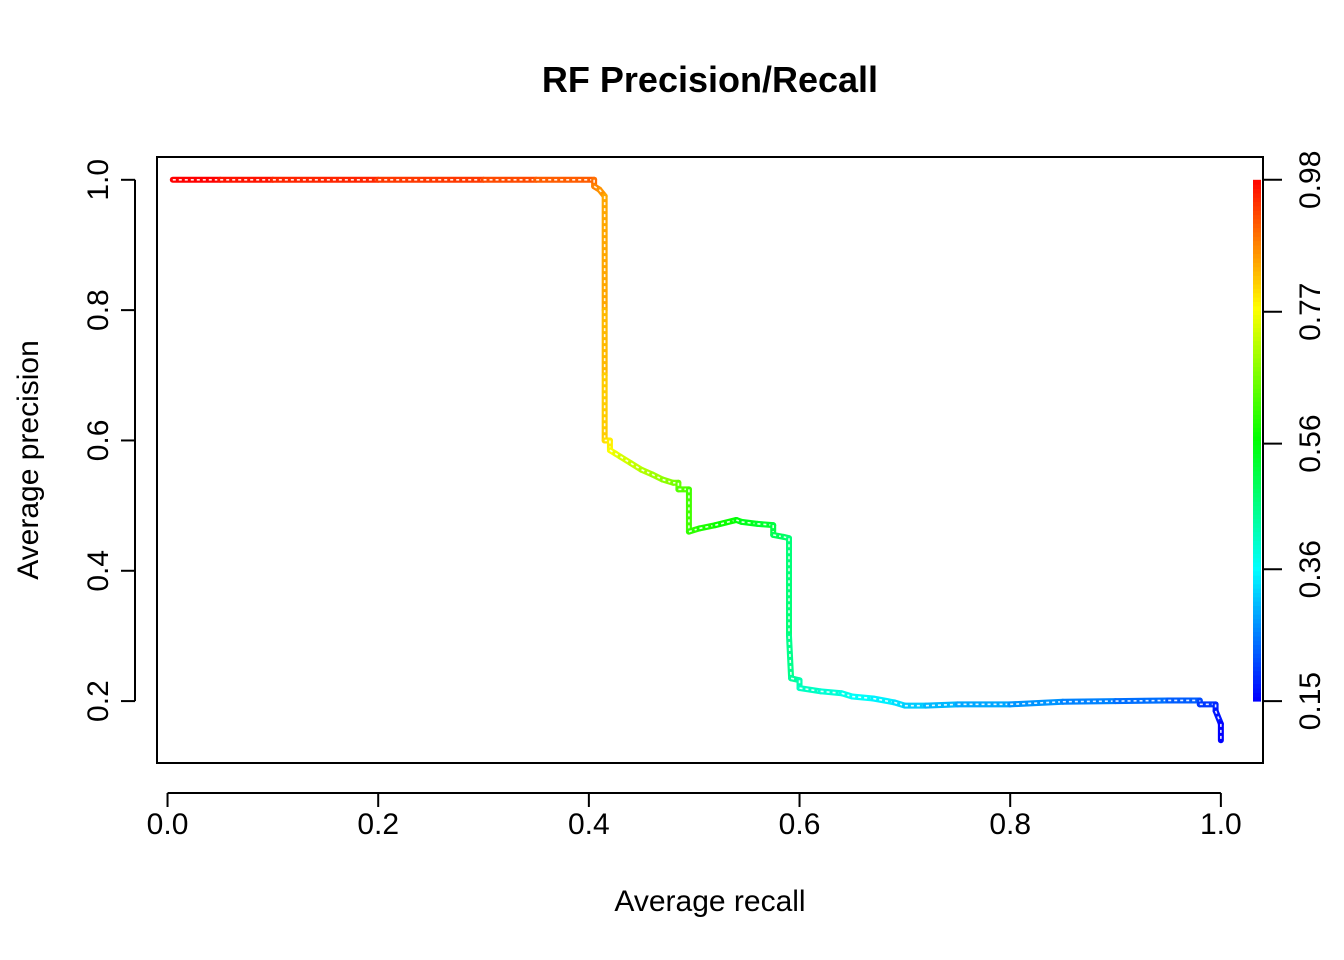 This screenshot has height=960, width=1344. I want to click on y-tick-label: 1.0, so click(98, 180).